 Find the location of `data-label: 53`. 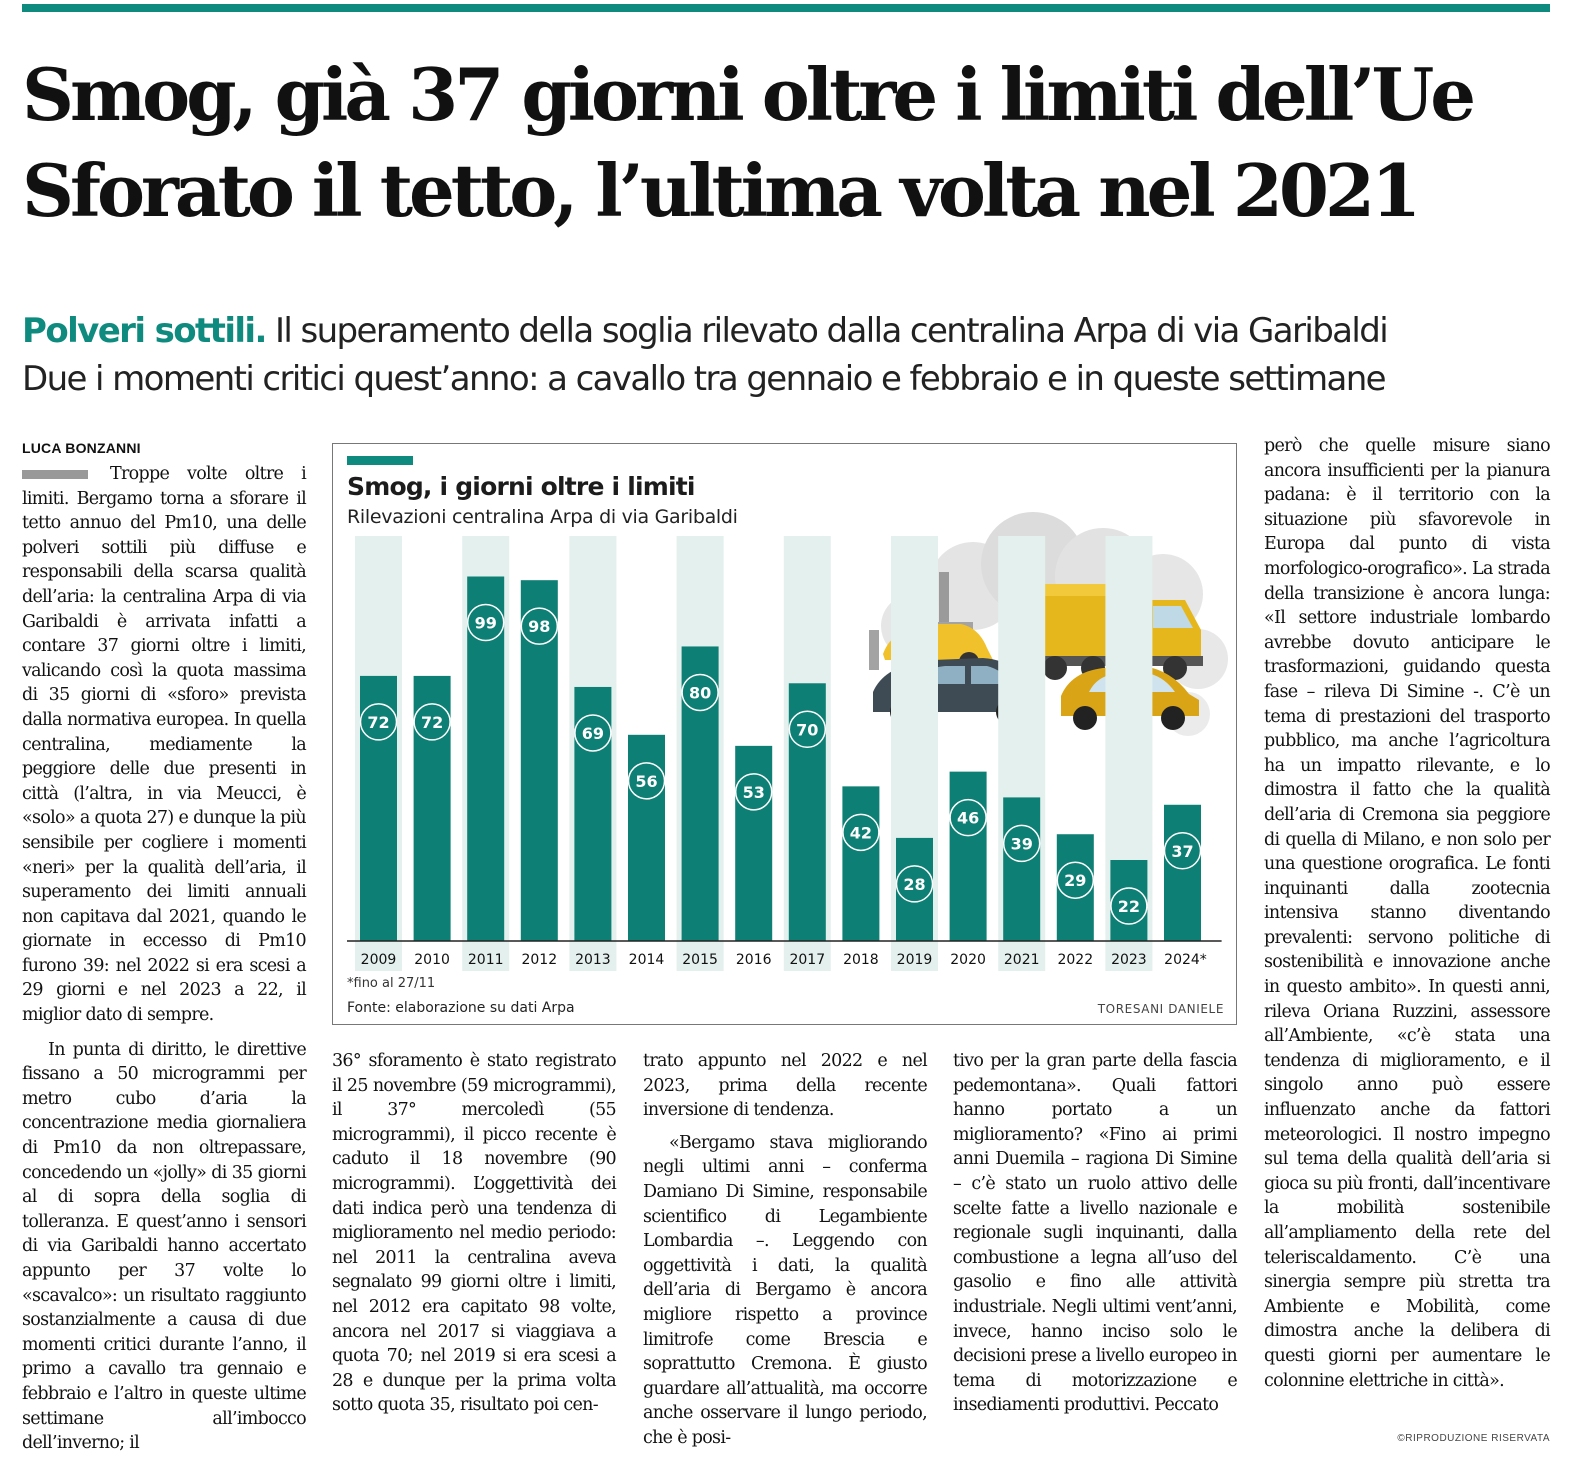

data-label: 53 is located at coordinates (754, 792).